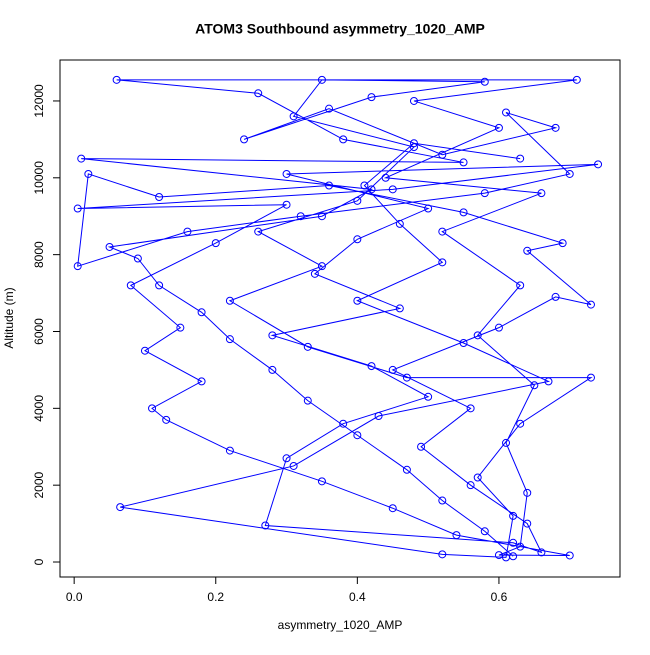 The image size is (650, 655). What do you see at coordinates (39, 101) in the screenshot?
I see `y-tick-label: 12000` at bounding box center [39, 101].